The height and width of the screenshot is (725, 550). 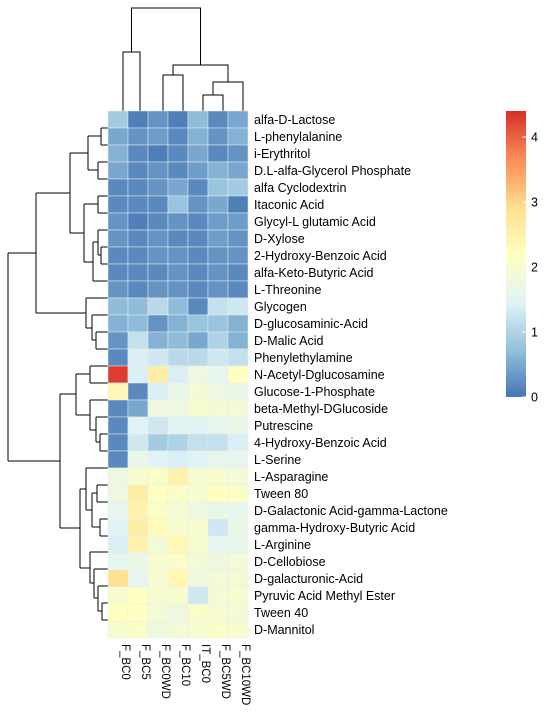 I want to click on heatmap-cell-n-acetyl-dglucosamine-f-bc5, so click(x=138, y=374).